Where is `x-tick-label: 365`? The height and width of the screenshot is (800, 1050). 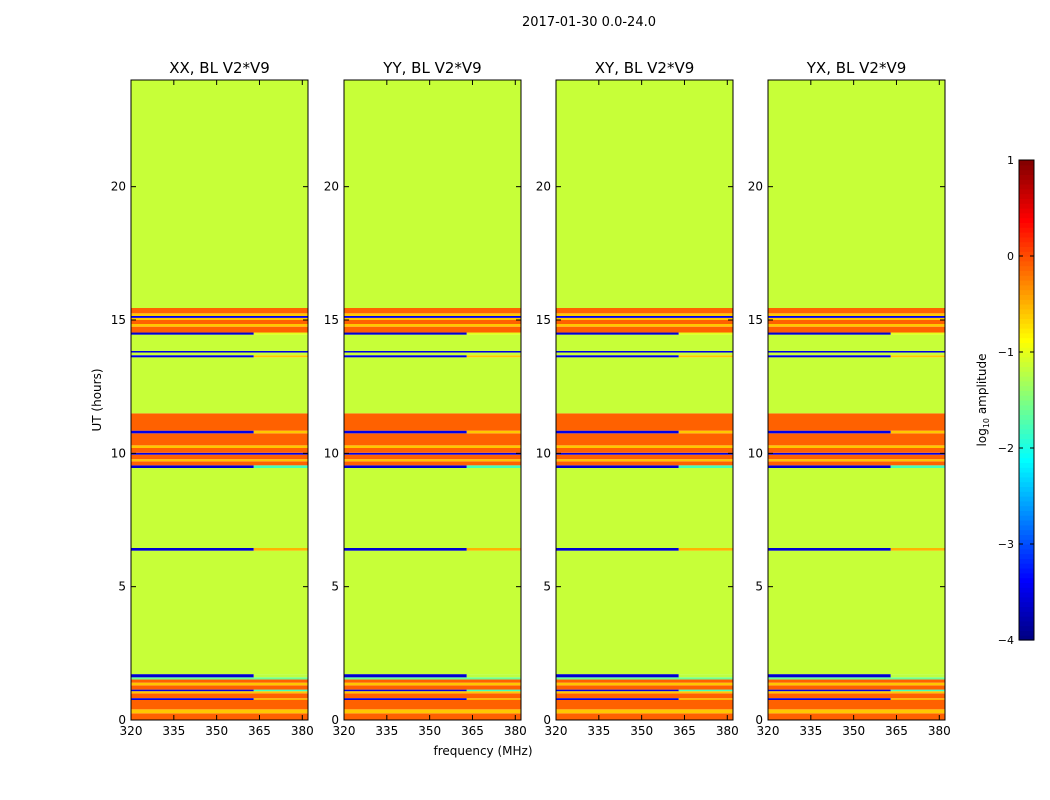 x-tick-label: 365 is located at coordinates (259, 731).